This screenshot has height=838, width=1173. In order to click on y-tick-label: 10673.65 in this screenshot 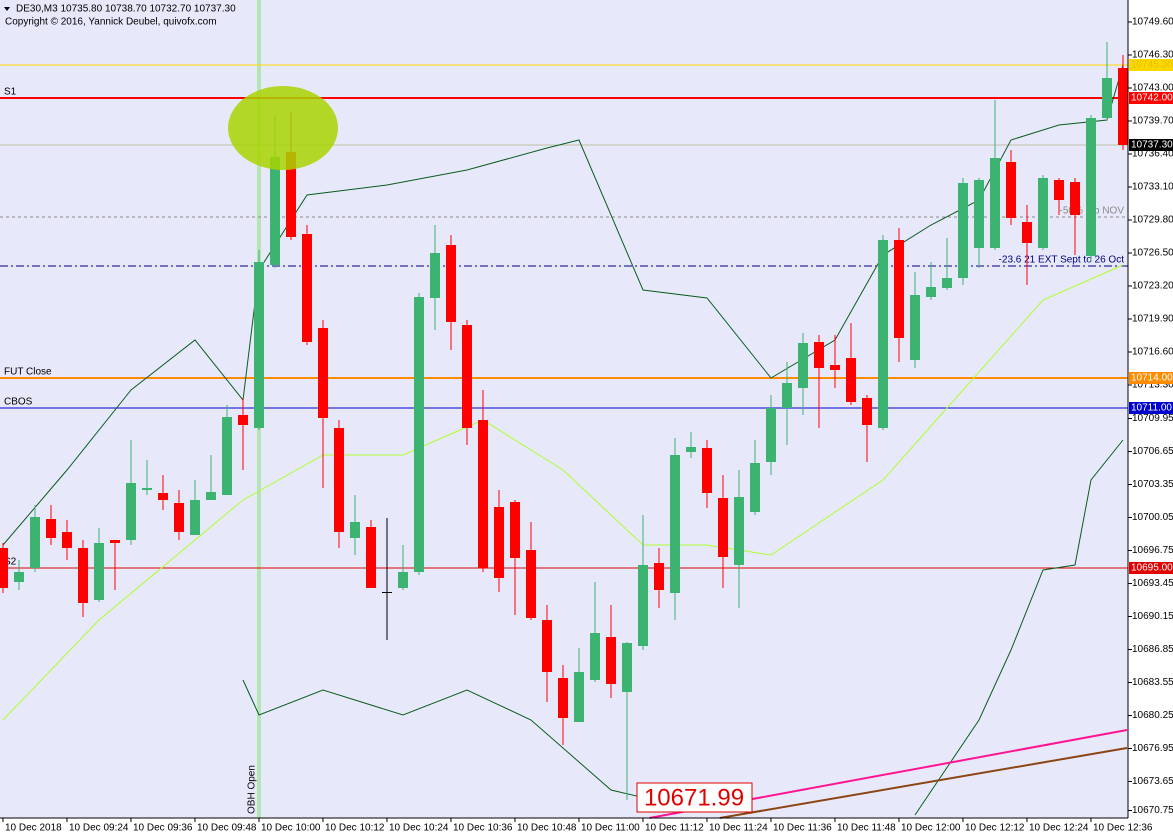, I will do `click(1152, 781)`.